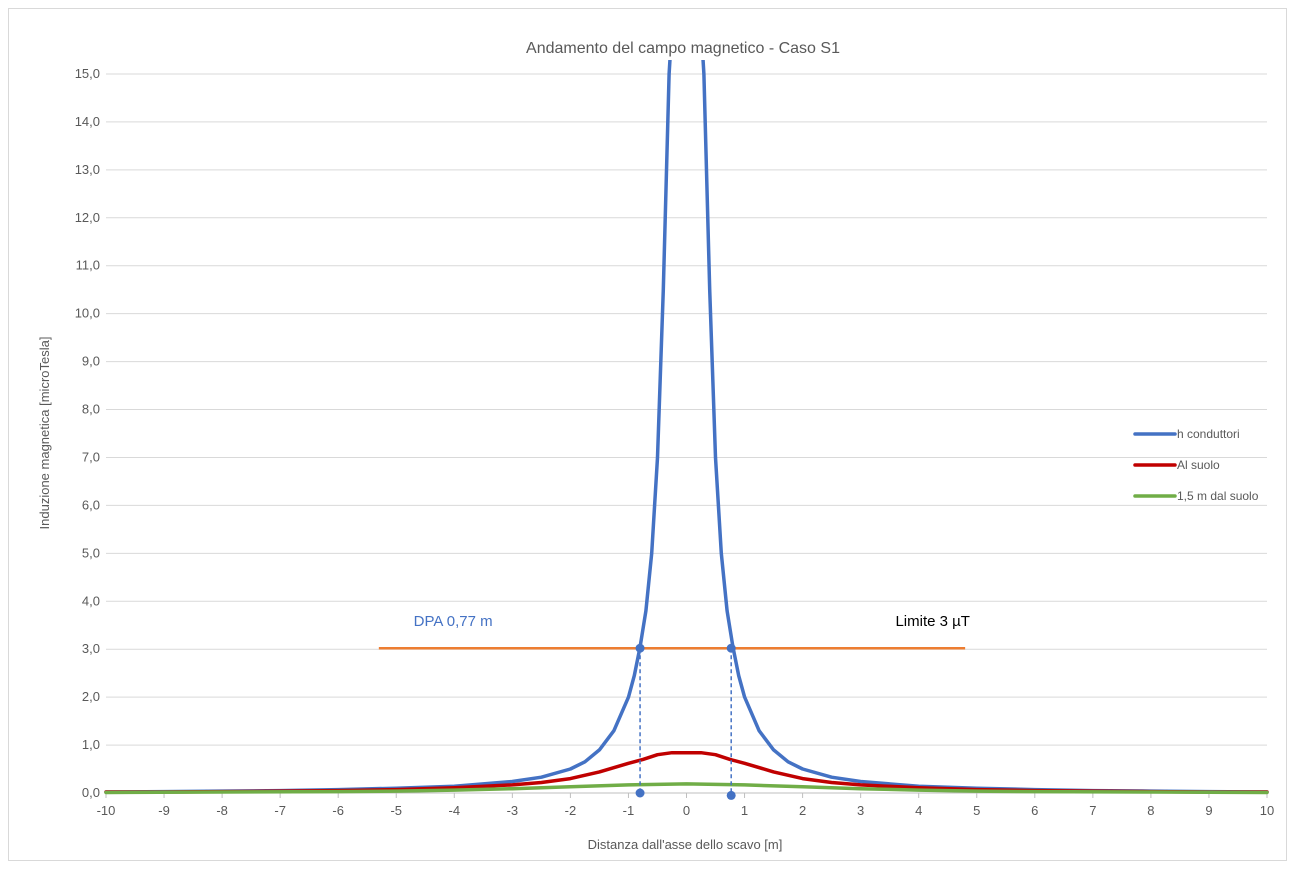 This screenshot has width=1295, height=869. I want to click on x-tick-label: 3, so click(860, 810).